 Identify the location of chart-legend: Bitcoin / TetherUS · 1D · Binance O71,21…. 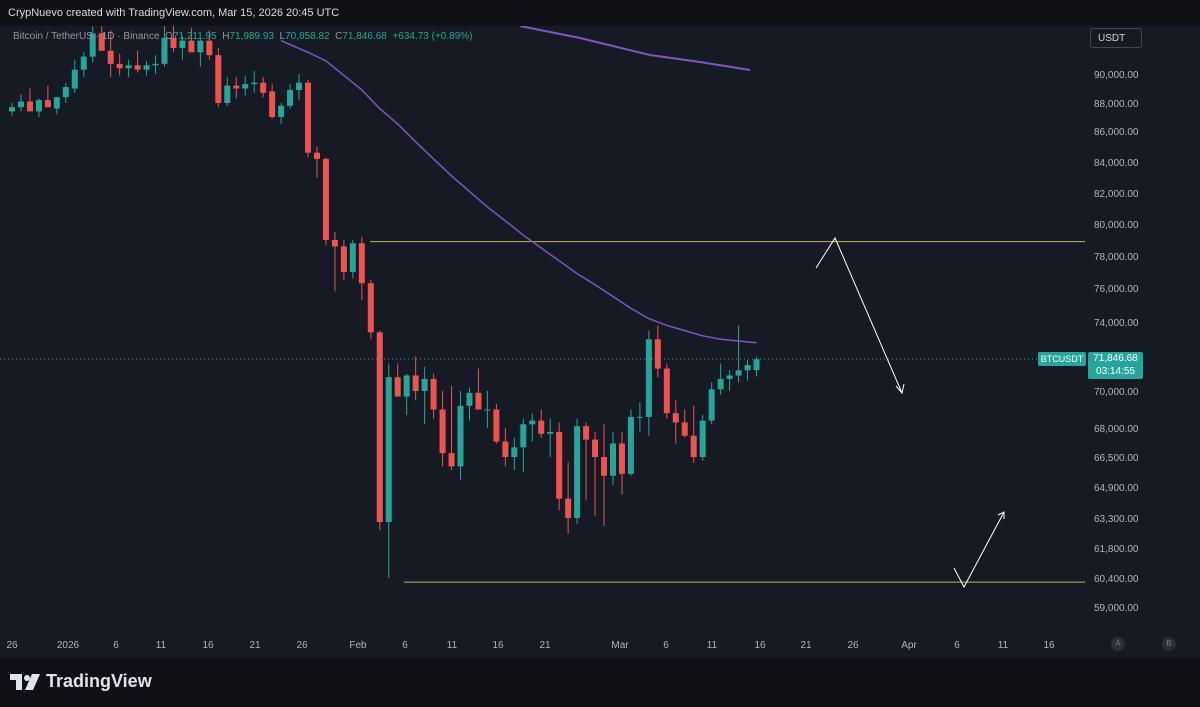
(243, 36).